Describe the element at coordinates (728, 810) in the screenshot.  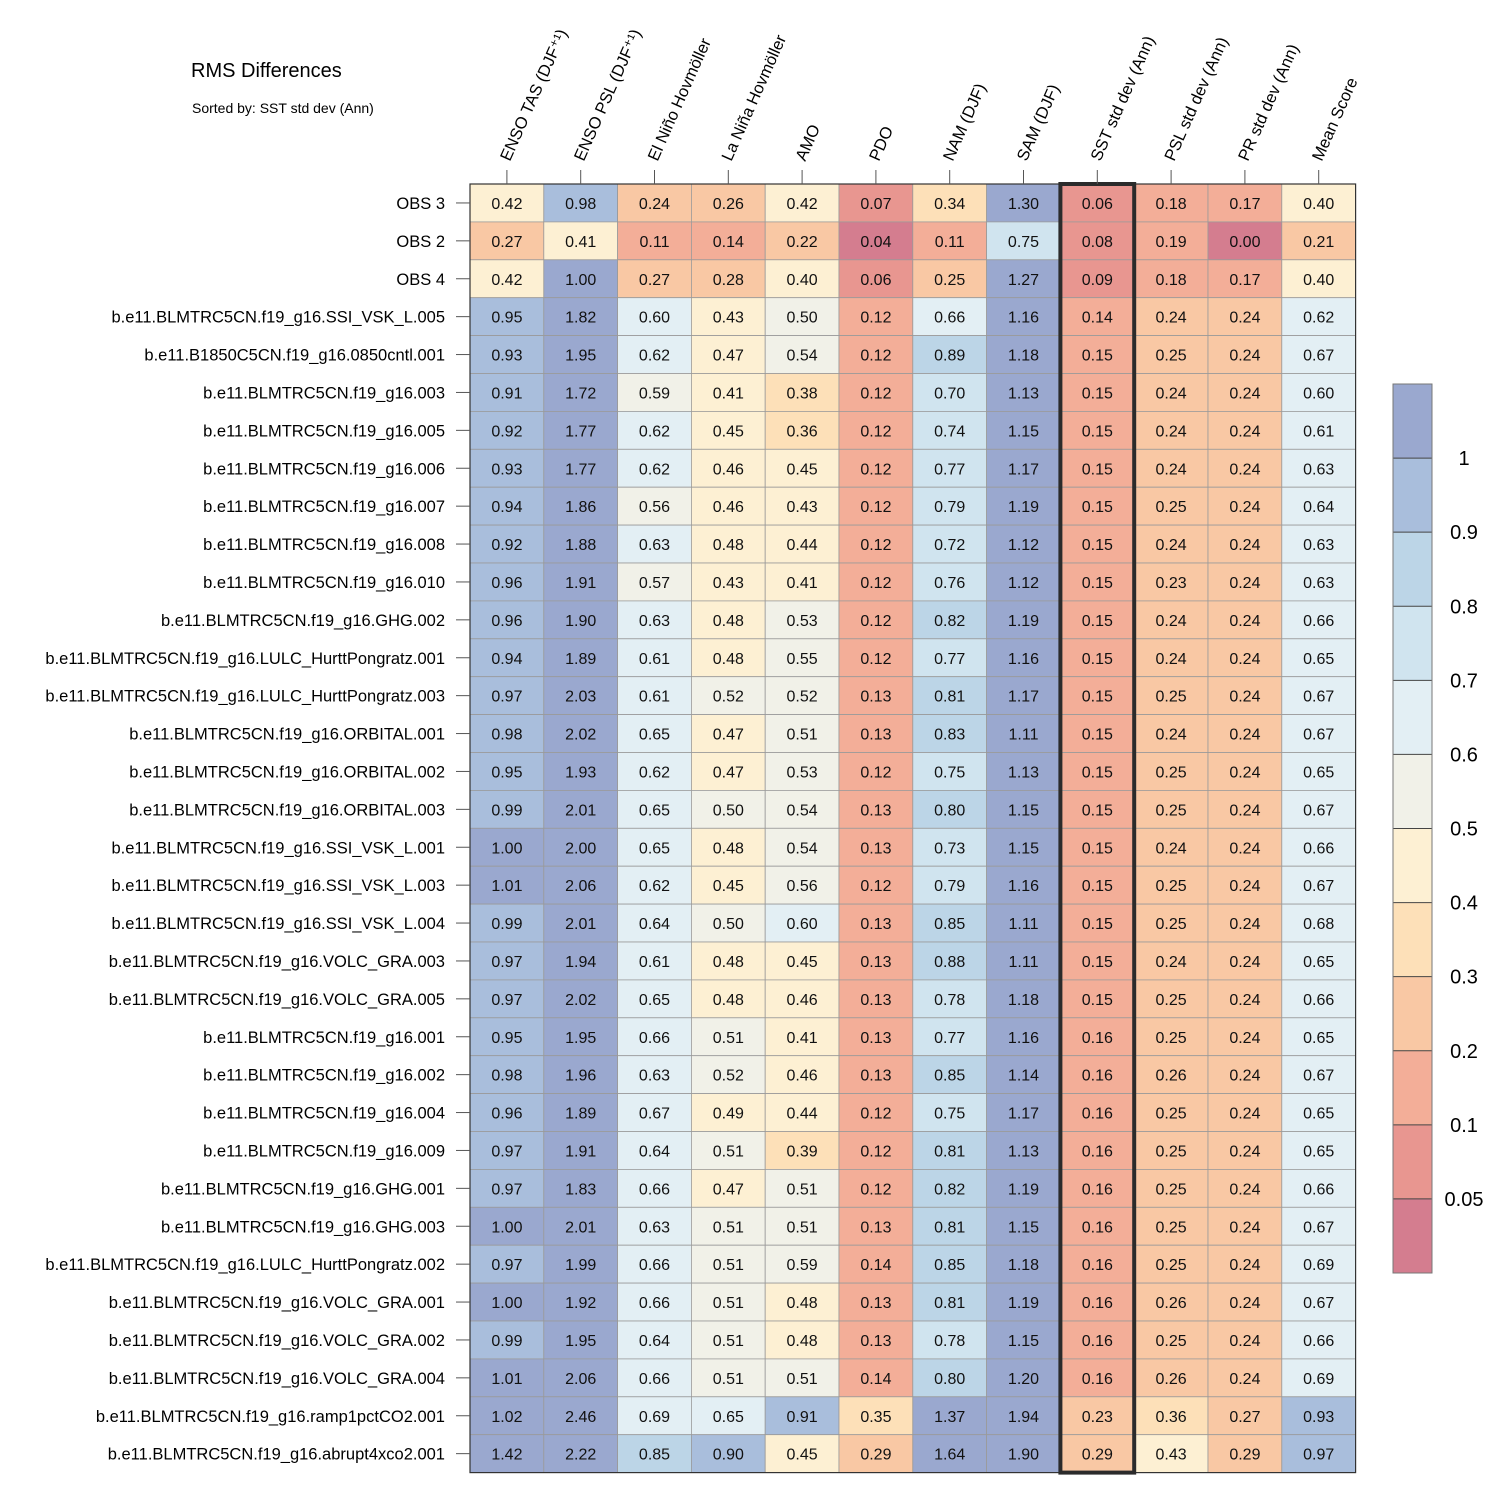
I see `cell-value-label: 0.50` at that location.